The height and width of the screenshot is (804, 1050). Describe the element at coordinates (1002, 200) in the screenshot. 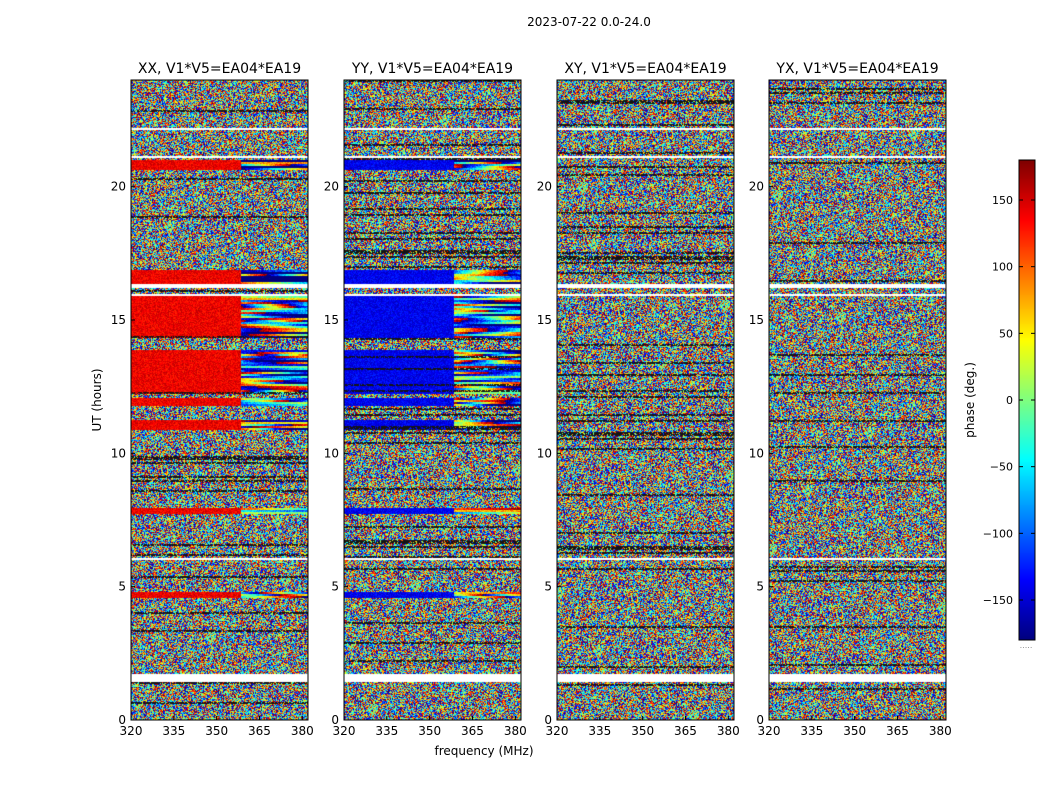

I see `colorbar-tick-label: 150` at that location.